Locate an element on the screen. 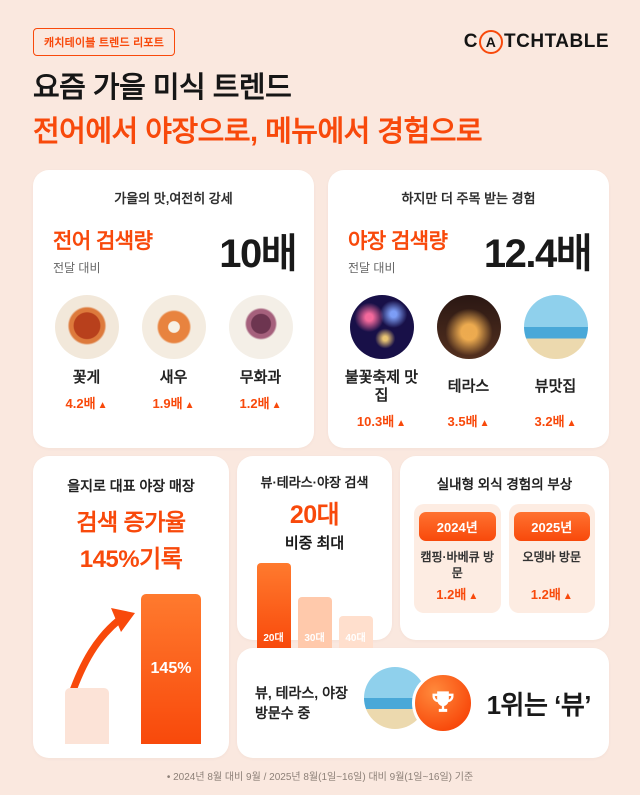  age-bar-30s: 30대 is located at coordinates (314, 623).